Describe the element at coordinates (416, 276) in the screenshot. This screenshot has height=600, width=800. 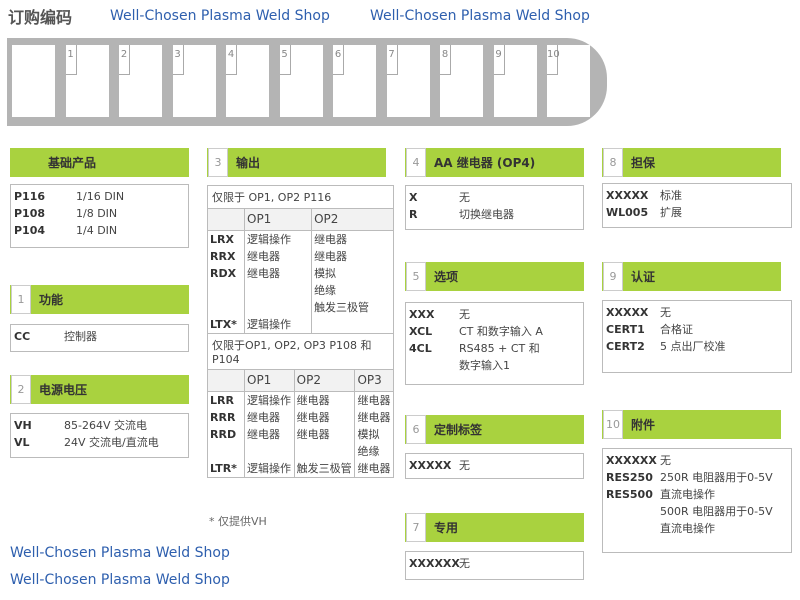
I see `section-number: 5` at that location.